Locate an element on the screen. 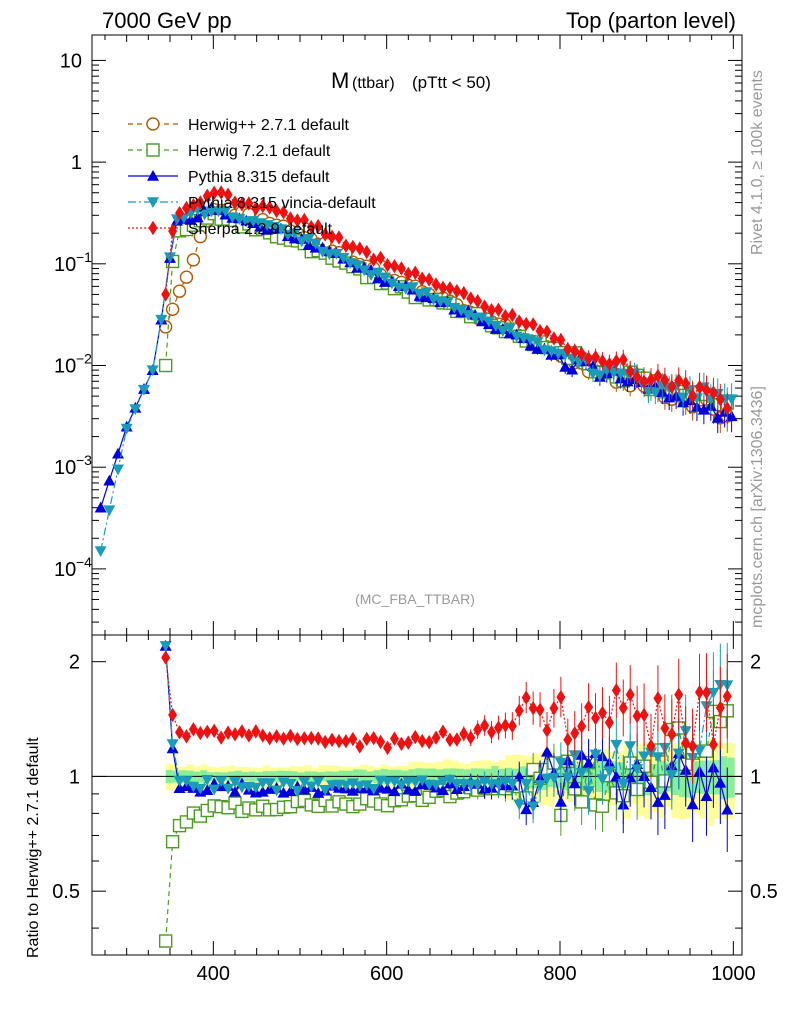 The width and height of the screenshot is (786, 1024). y-tick-exponent: −1 is located at coordinates (84, 257).